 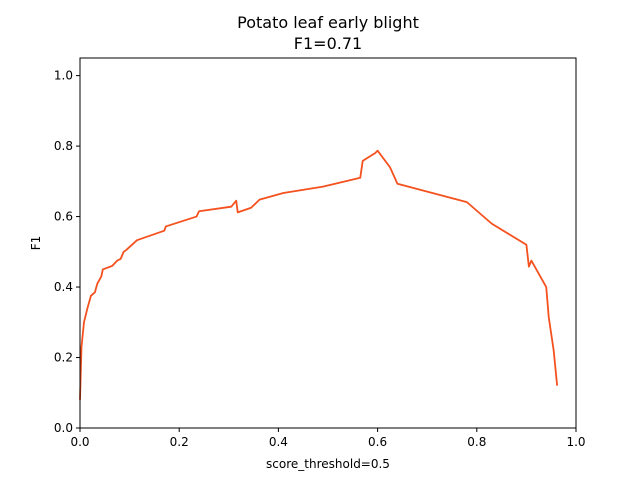 I want to click on chart-subtitle: F1=0.71, so click(x=328, y=43).